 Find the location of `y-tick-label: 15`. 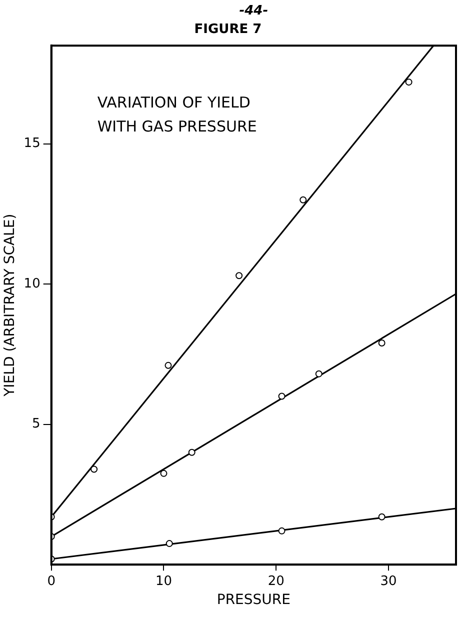

y-tick-label: 15 is located at coordinates (32, 144).